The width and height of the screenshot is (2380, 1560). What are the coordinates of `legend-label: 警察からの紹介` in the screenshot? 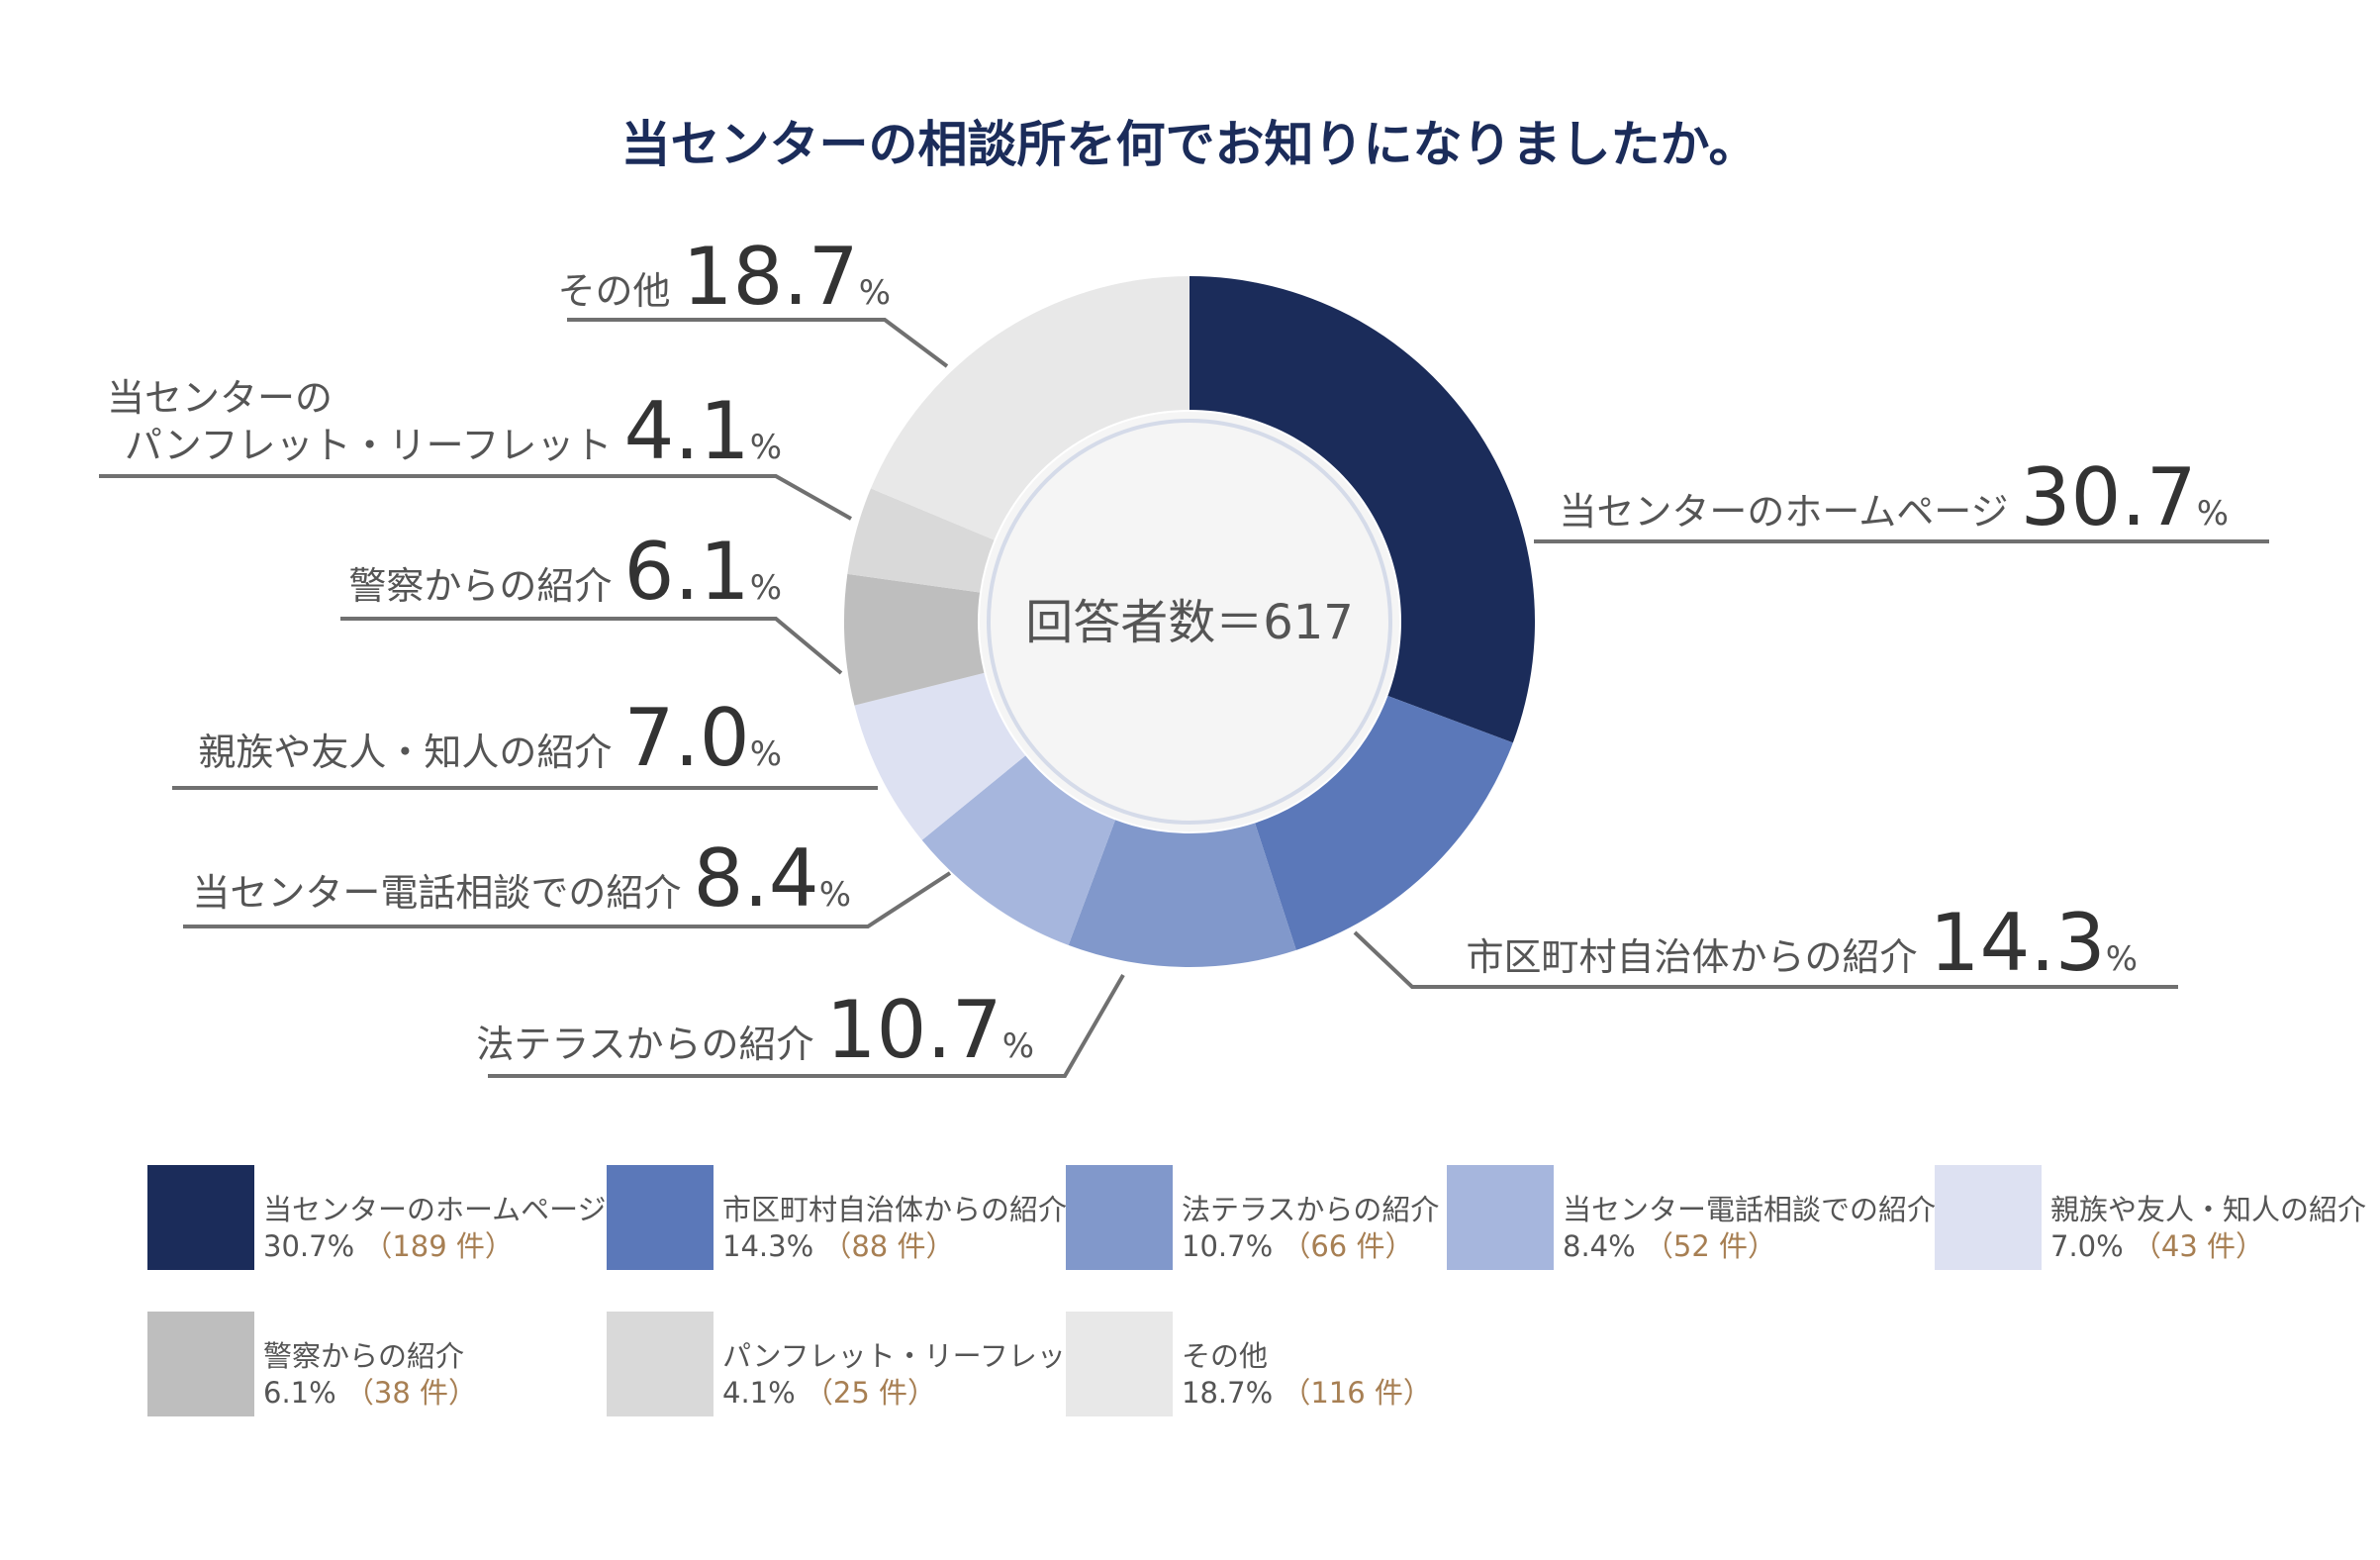 It's located at (363, 1356).